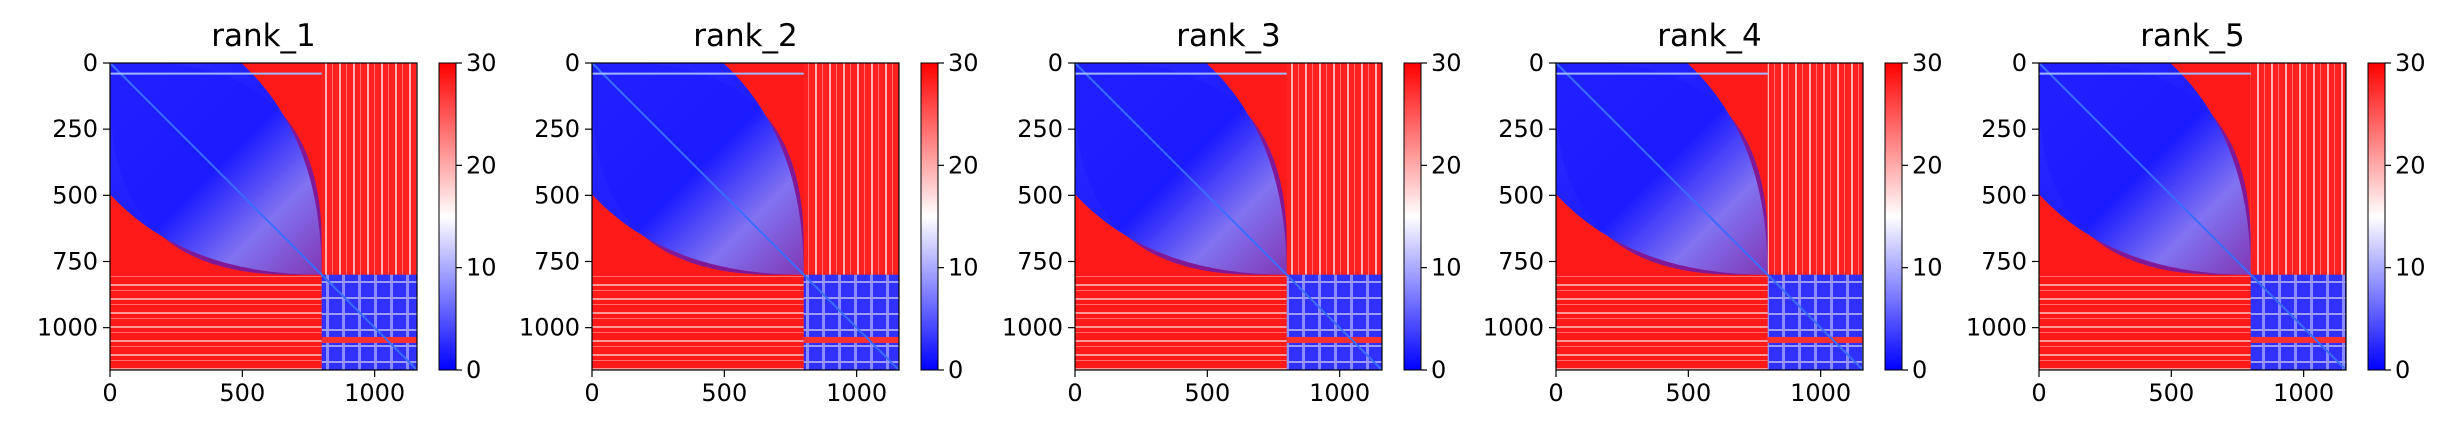 The image size is (2452, 438). Describe the element at coordinates (2192, 36) in the screenshot. I see `panel-title: rank_5` at that location.